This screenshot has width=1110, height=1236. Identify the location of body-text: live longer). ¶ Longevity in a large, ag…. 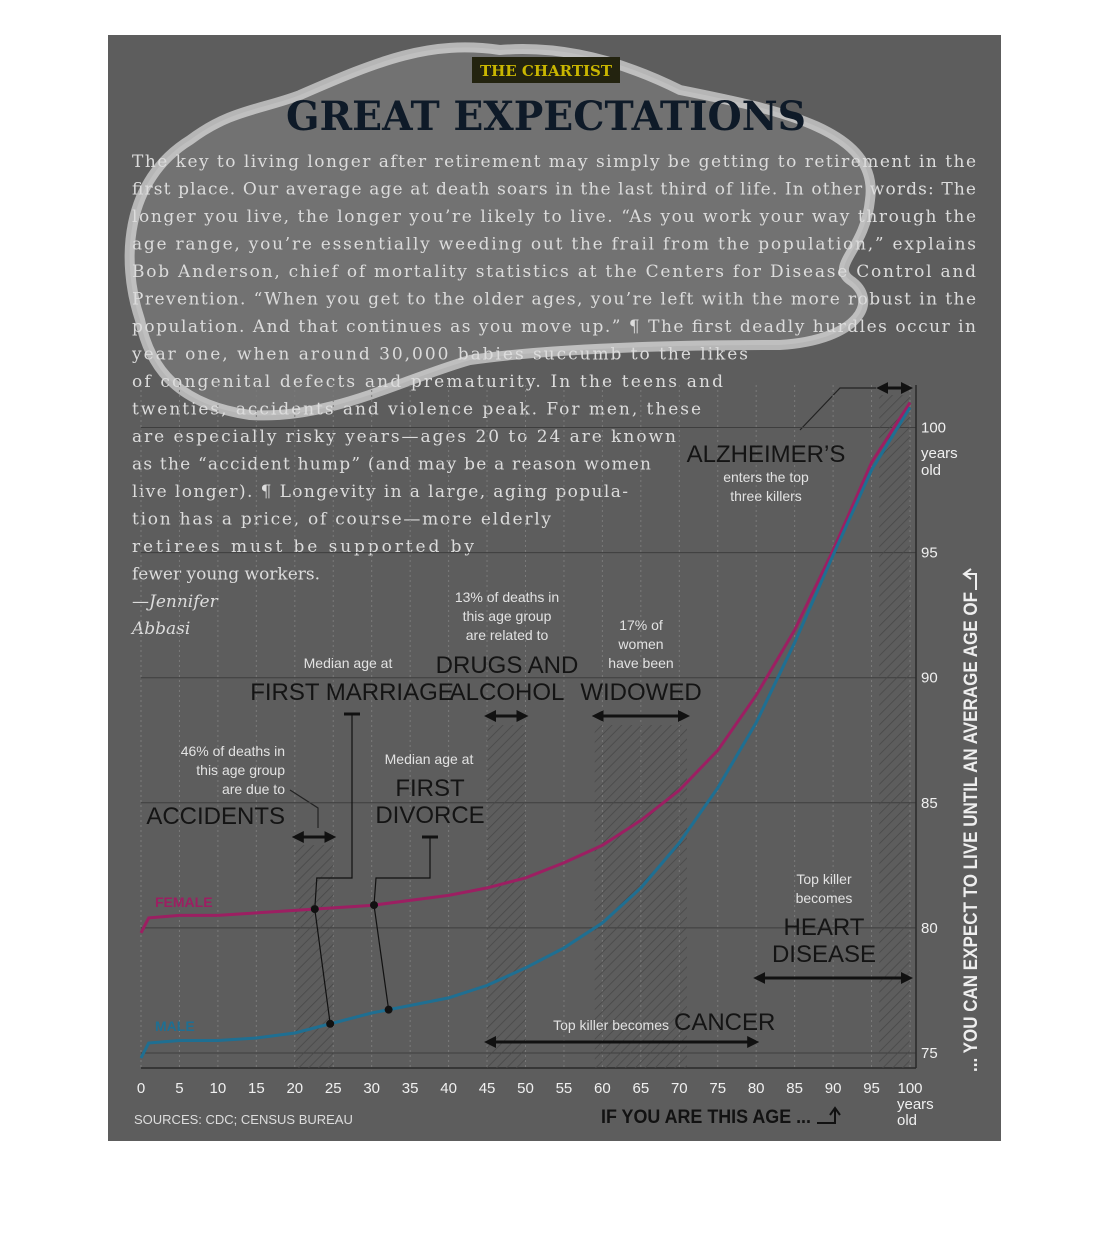
(380, 492).